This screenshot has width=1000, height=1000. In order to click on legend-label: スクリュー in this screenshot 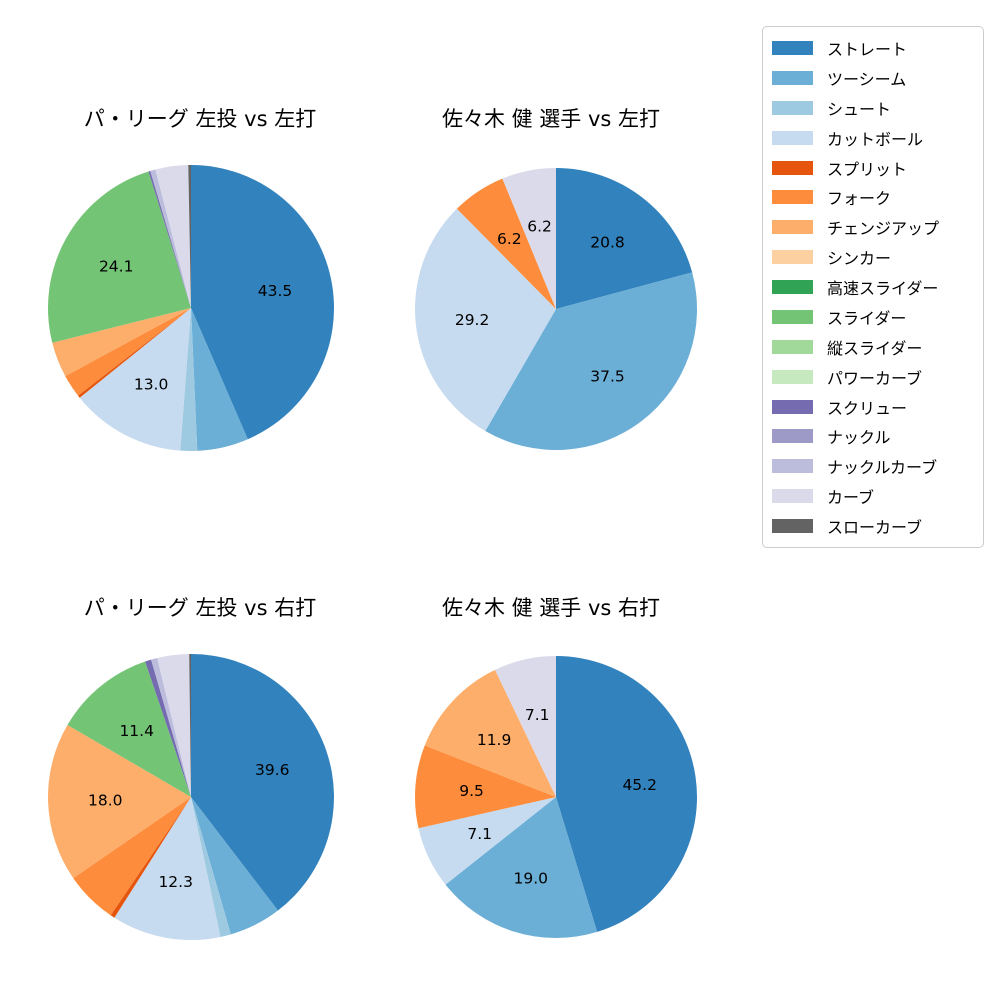, I will do `click(867, 408)`.